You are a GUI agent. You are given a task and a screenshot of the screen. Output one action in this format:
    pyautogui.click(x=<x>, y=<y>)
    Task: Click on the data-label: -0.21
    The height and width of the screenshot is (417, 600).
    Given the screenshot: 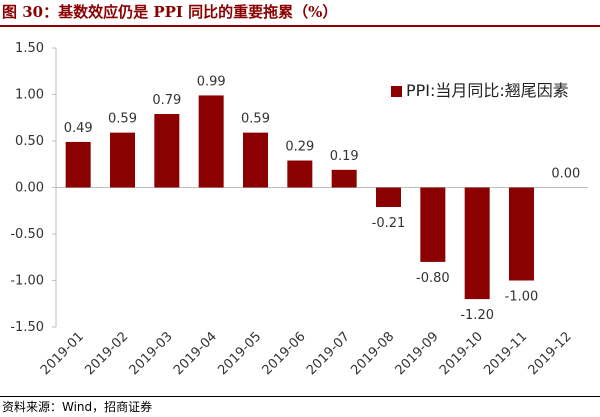 What is the action you would take?
    pyautogui.click(x=389, y=223)
    